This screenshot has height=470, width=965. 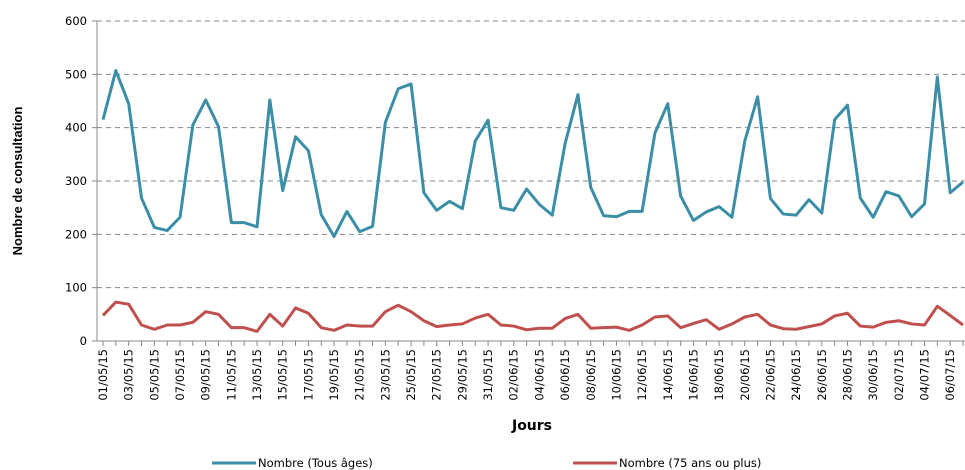 I want to click on x-tick-label: 30/06/15, so click(x=873, y=375).